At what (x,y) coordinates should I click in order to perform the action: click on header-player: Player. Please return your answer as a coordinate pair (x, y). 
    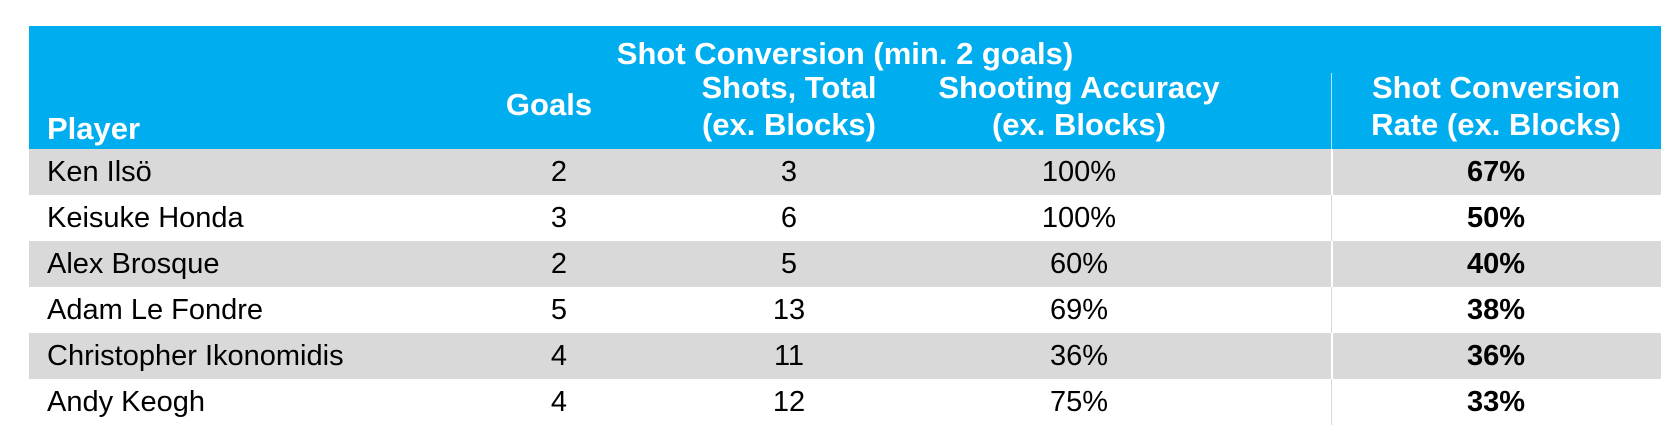
    Looking at the image, I should click on (94, 128).